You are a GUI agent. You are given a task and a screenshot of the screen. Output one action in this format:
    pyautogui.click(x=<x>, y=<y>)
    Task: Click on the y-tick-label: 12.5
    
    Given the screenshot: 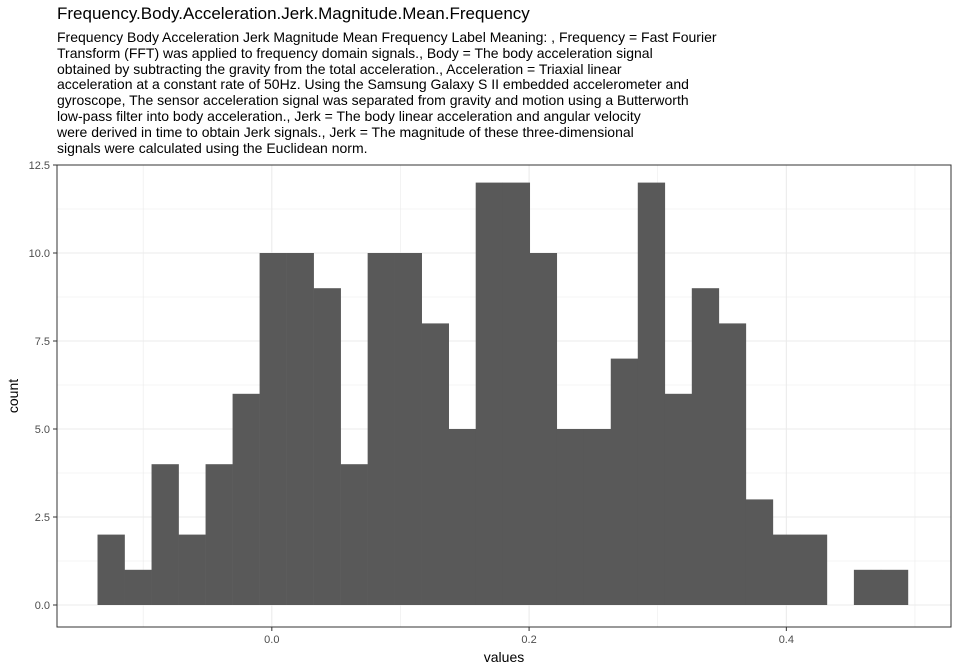 What is the action you would take?
    pyautogui.click(x=39, y=166)
    